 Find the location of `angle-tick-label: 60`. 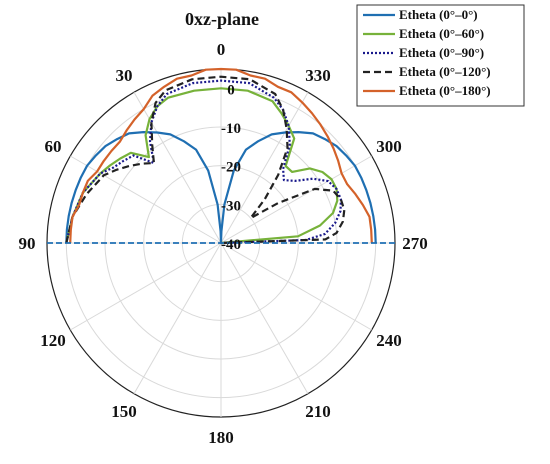

angle-tick-label: 60 is located at coordinates (52, 146).